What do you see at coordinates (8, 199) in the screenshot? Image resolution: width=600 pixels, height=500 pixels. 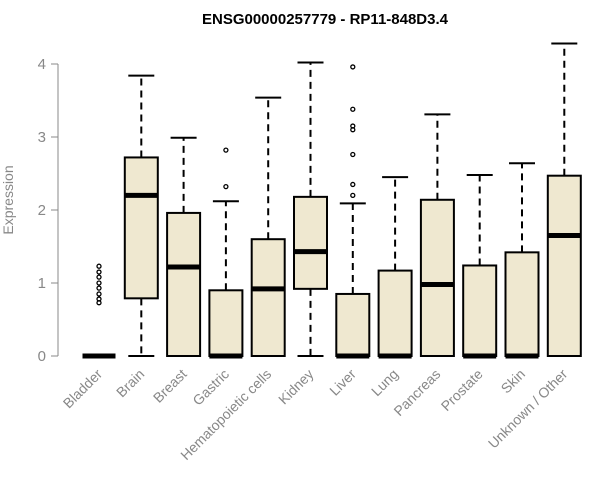 I see `y-axis-label: Expression` at bounding box center [8, 199].